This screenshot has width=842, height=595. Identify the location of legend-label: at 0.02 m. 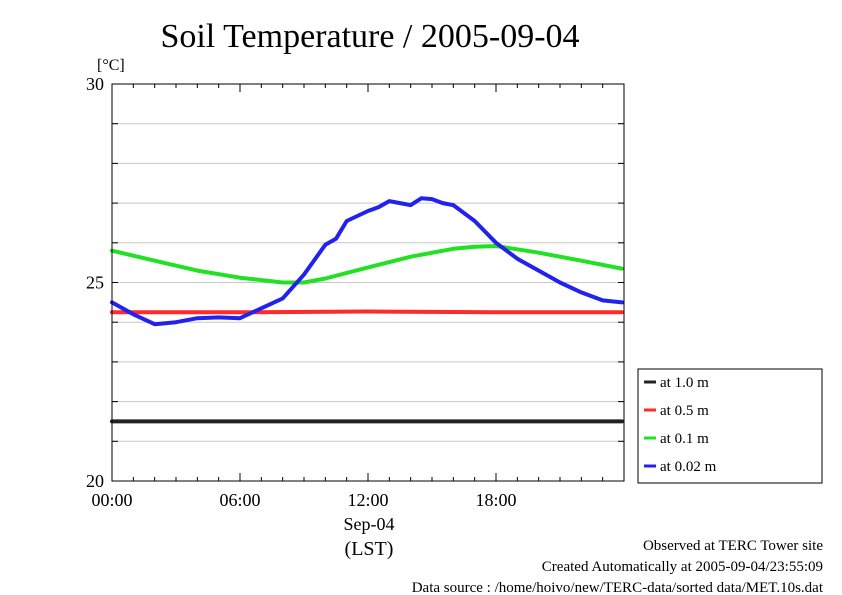
(688, 467).